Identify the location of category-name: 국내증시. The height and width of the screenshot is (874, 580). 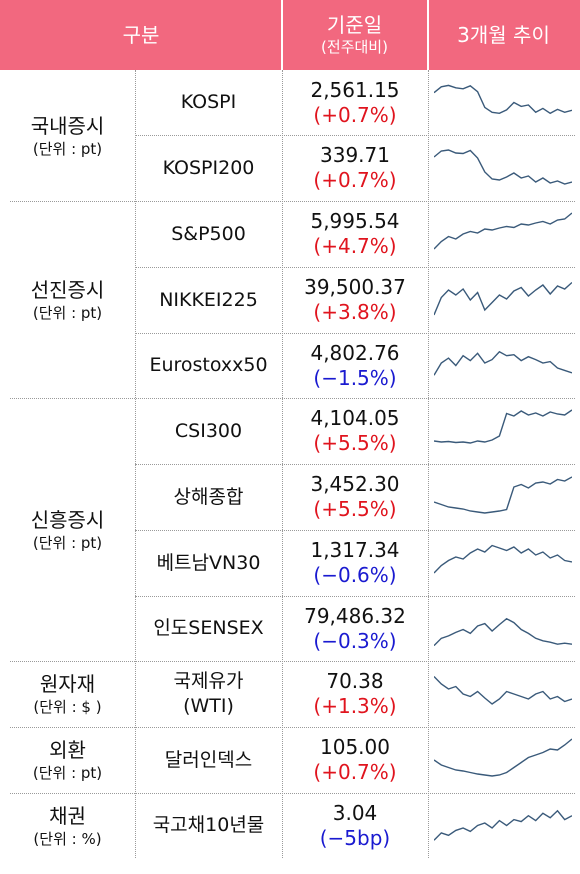
(67, 125).